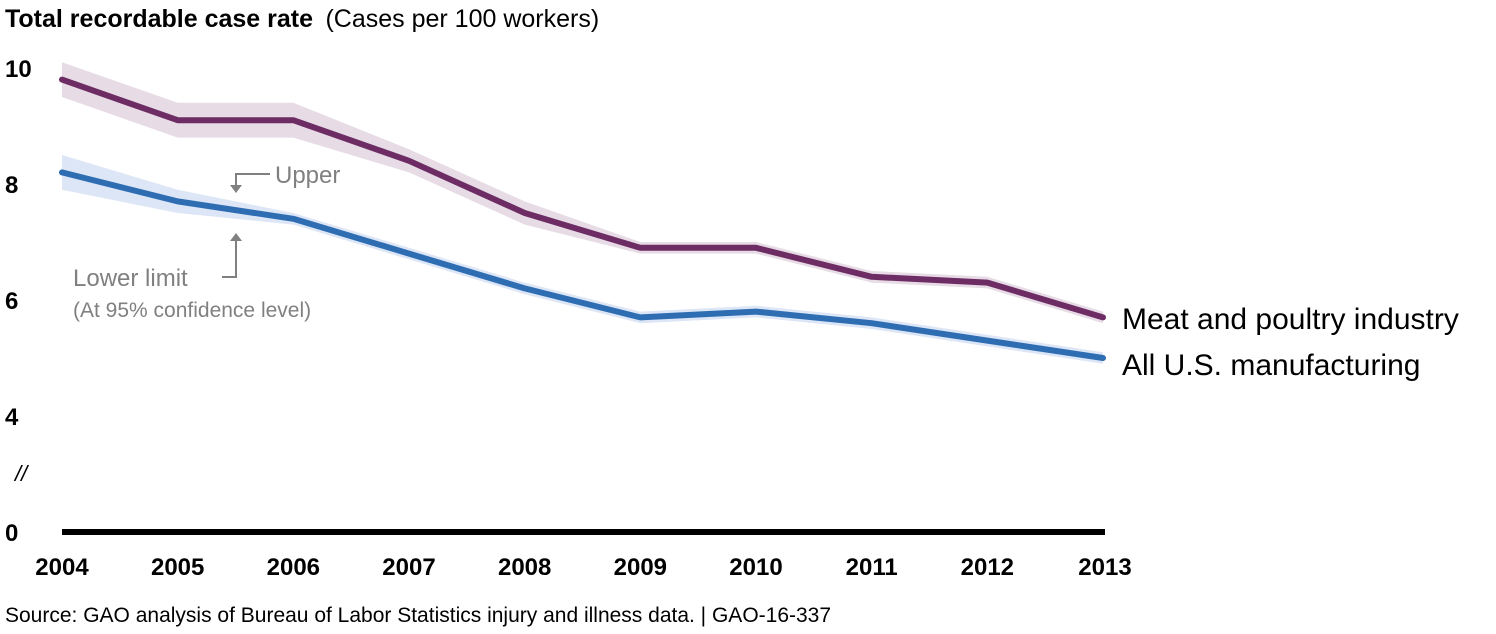 Image resolution: width=1496 pixels, height=634 pixels. What do you see at coordinates (1290, 319) in the screenshot?
I see `series-label-meat-poultry: Meat and poultry industry` at bounding box center [1290, 319].